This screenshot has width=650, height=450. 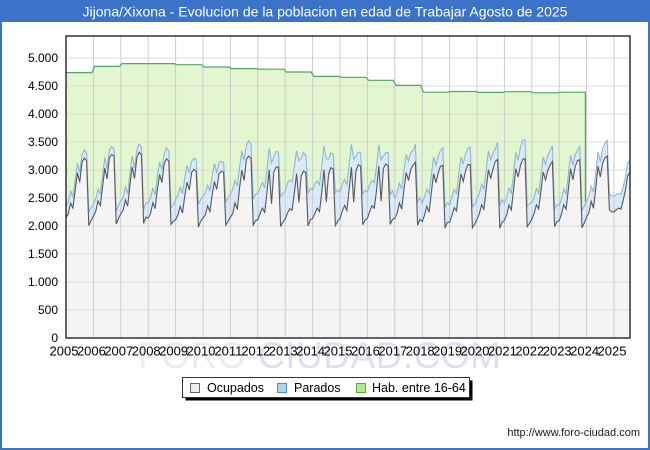 I want to click on svg-text: 2010, so click(x=201, y=350).